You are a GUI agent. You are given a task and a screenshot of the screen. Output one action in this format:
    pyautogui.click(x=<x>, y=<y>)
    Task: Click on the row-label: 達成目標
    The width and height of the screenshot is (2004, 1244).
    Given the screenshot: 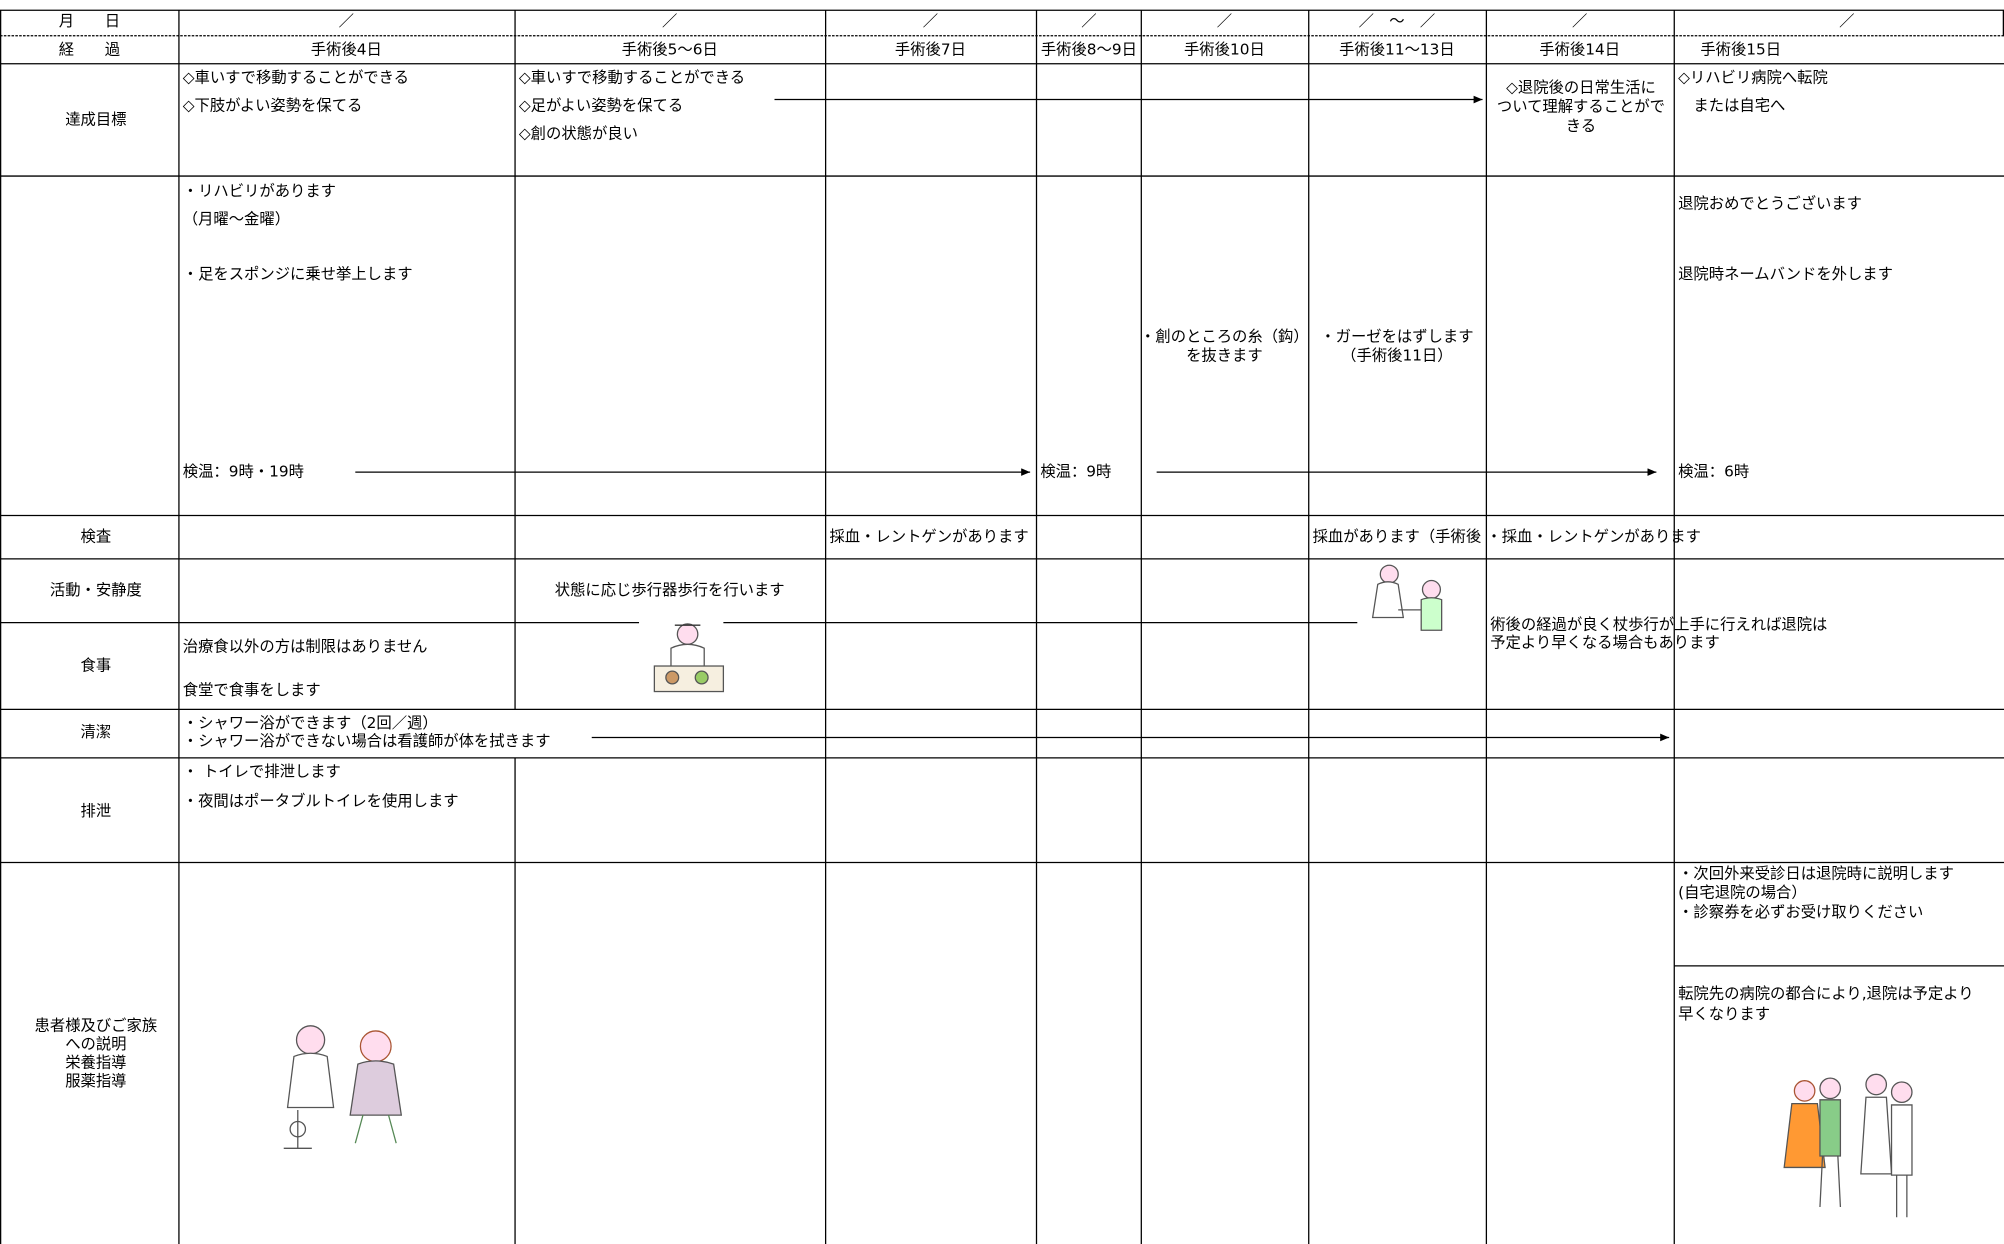 What is the action you would take?
    pyautogui.click(x=95, y=119)
    